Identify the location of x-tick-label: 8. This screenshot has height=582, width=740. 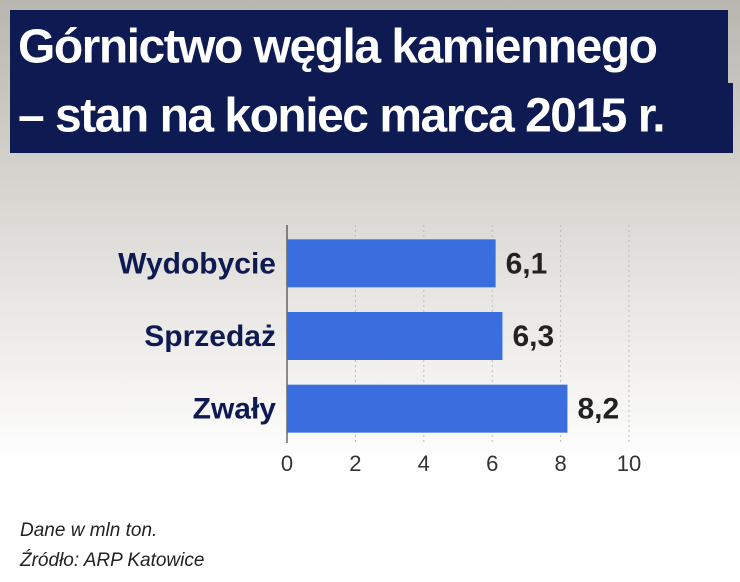
(560, 463).